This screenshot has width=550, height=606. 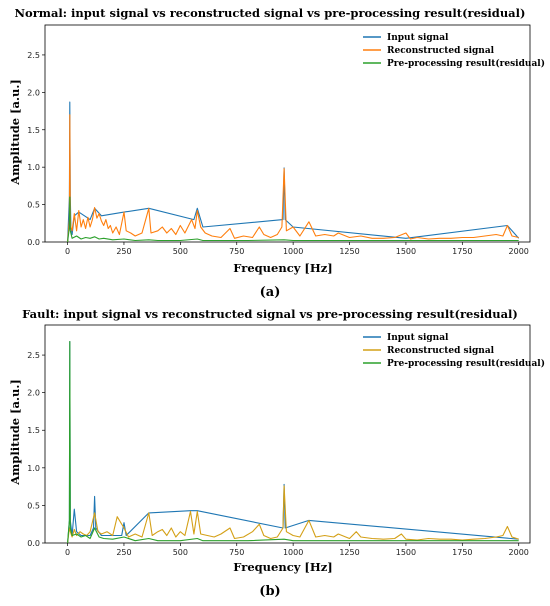 I want to click on panel-caption: (b), so click(x=269, y=591).